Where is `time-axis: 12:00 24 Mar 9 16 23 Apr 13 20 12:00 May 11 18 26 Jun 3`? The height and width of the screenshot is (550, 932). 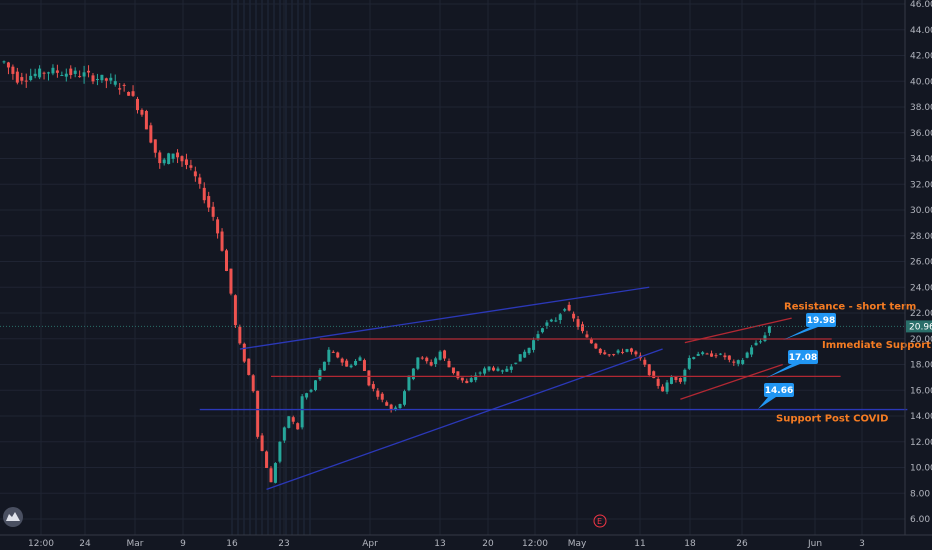 time-axis: 12:00 24 Mar 9 16 23 Apr 13 20 12:00 May 11 18 26 Jun 3 is located at coordinates (466, 541).